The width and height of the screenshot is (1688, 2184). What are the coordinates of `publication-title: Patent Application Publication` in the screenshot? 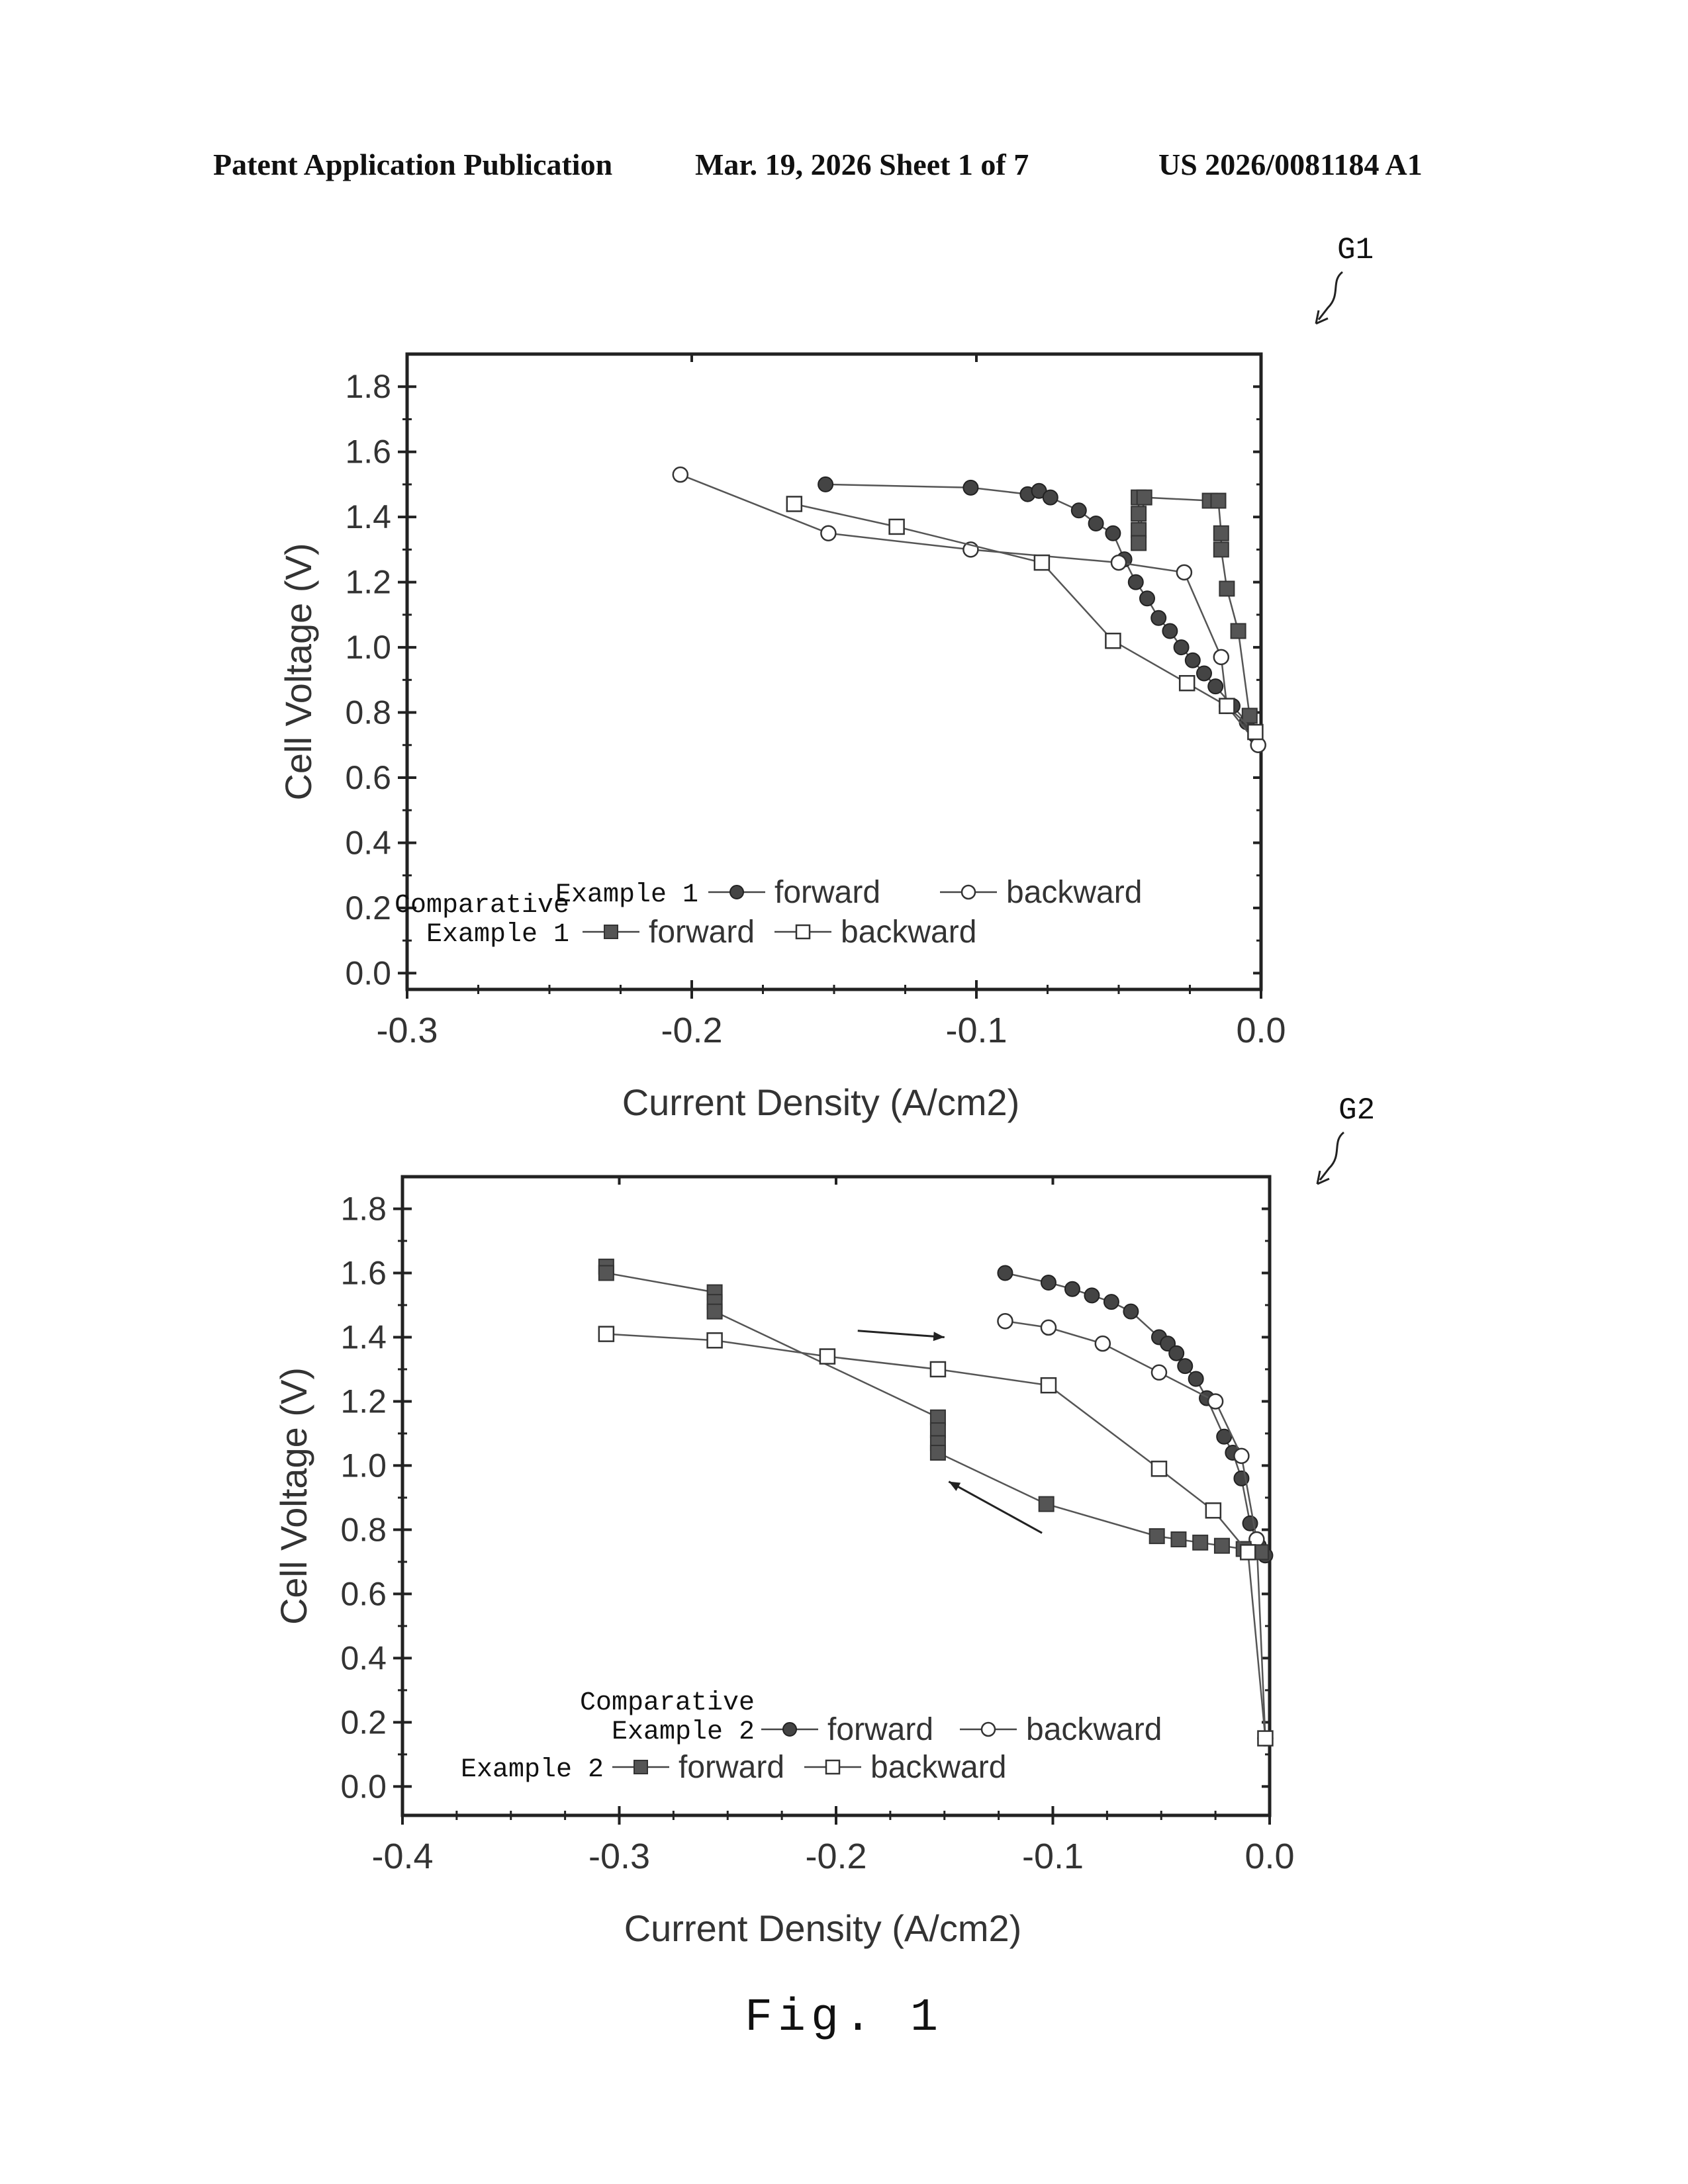 It's located at (413, 164).